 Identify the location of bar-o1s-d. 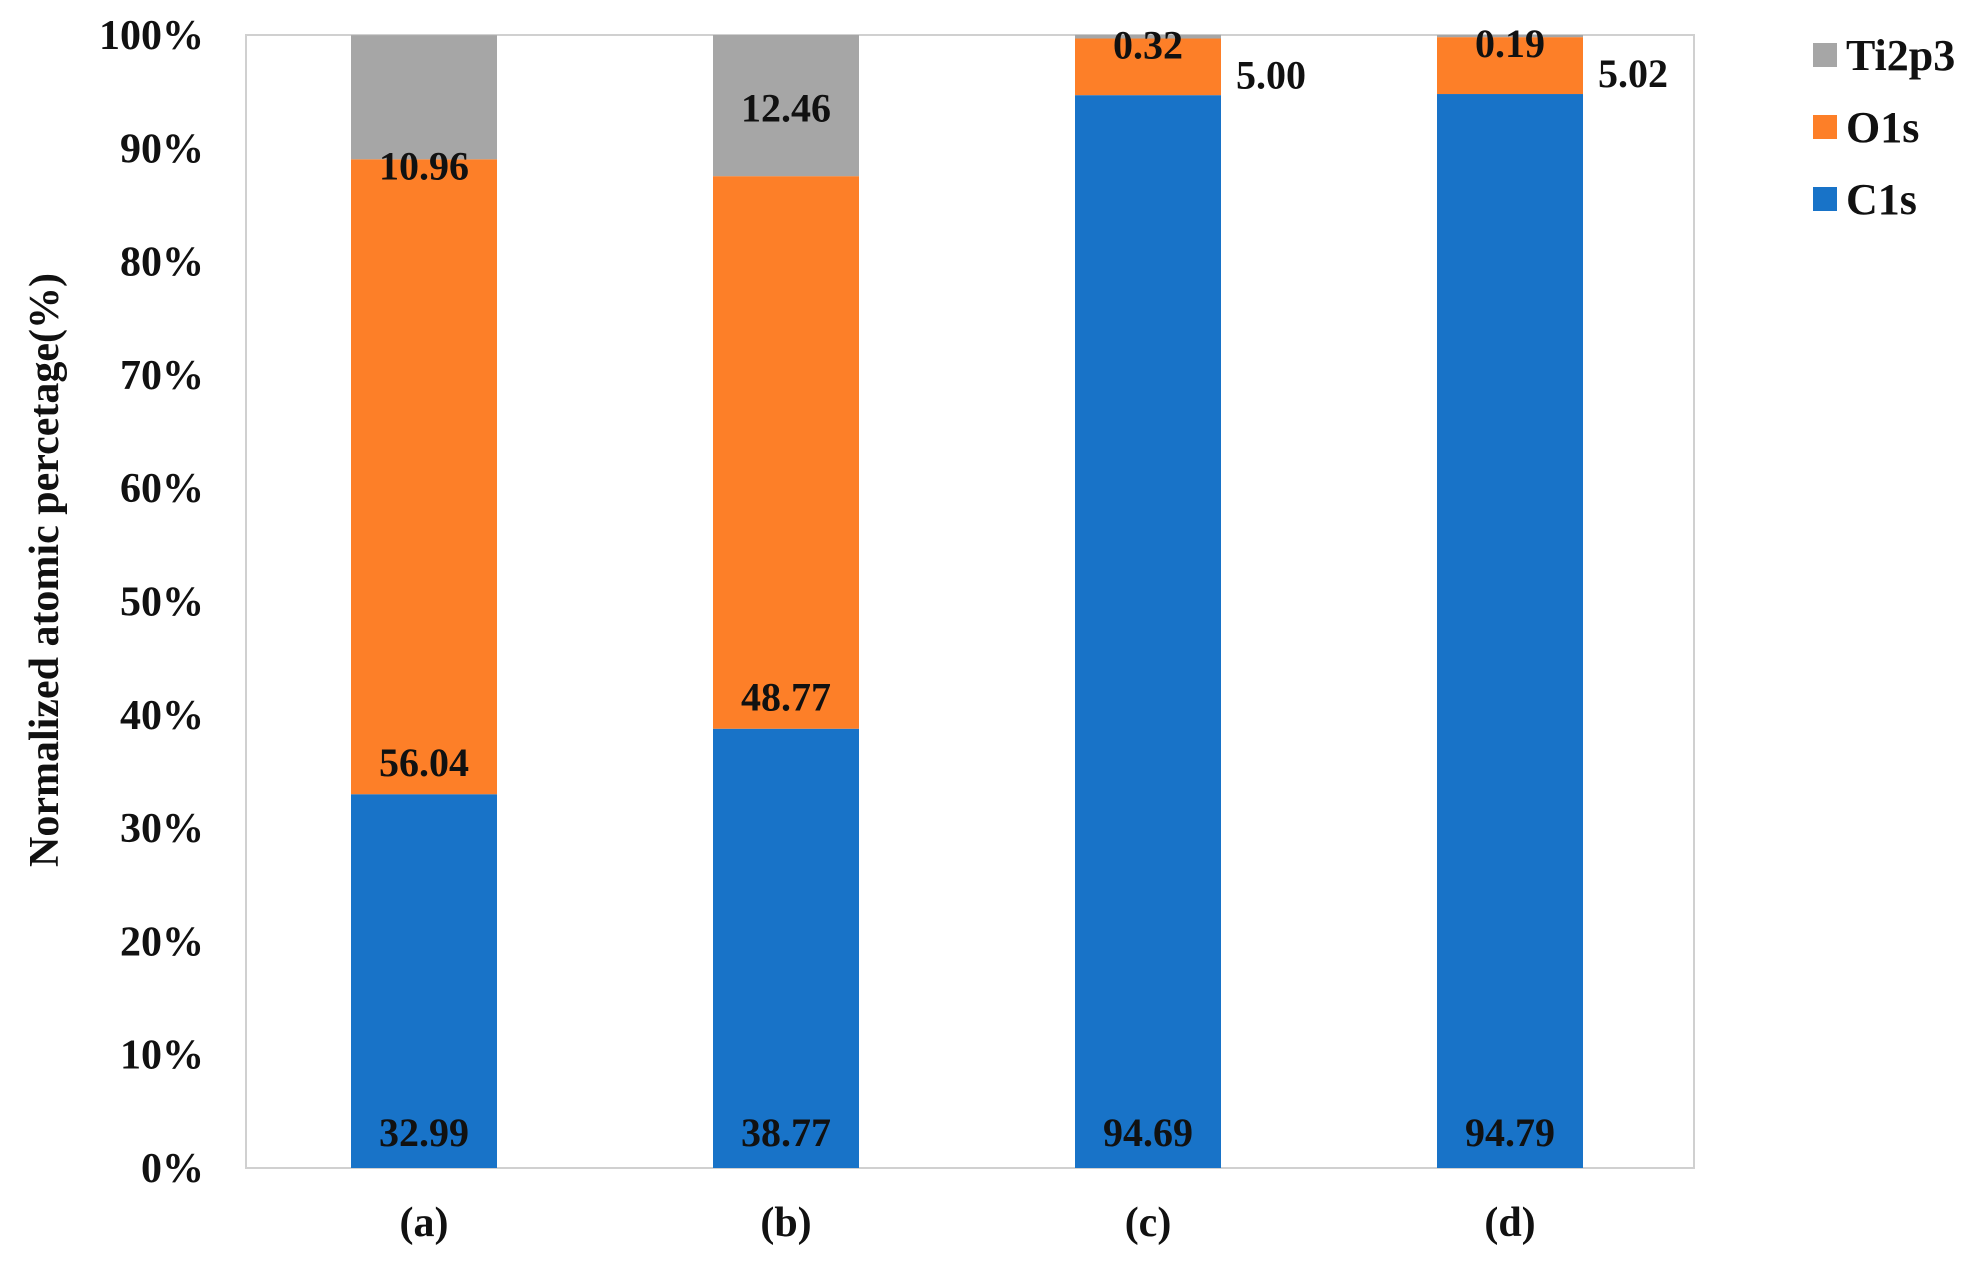
(1510, 66).